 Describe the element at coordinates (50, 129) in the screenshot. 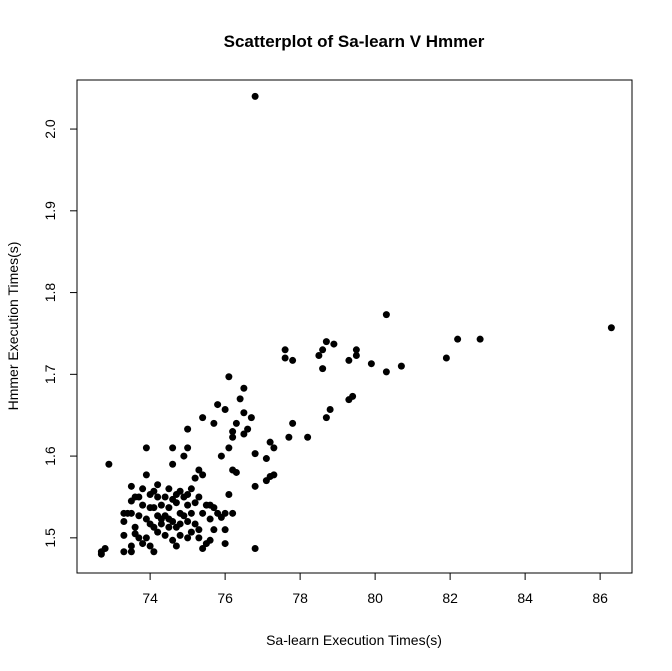

I see `y-tick-label: 2.0` at that location.